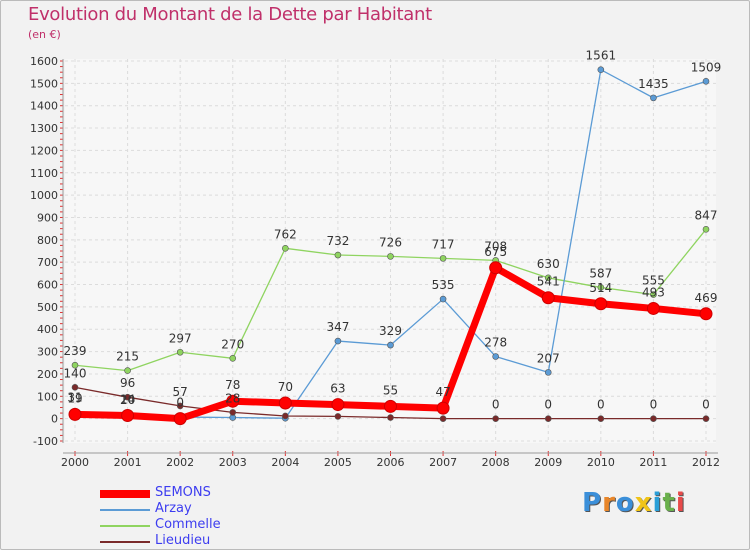 The height and width of the screenshot is (550, 750). I want to click on x-tick-label: 2005, so click(338, 462).